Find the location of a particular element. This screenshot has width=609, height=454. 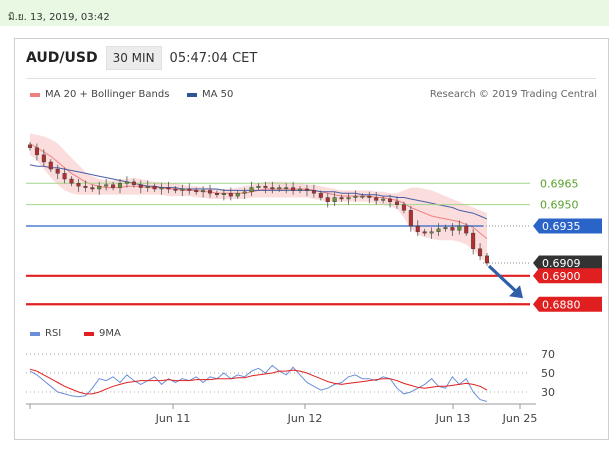

ma20-label: MA 20 + Bollinger Bands is located at coordinates (107, 94).